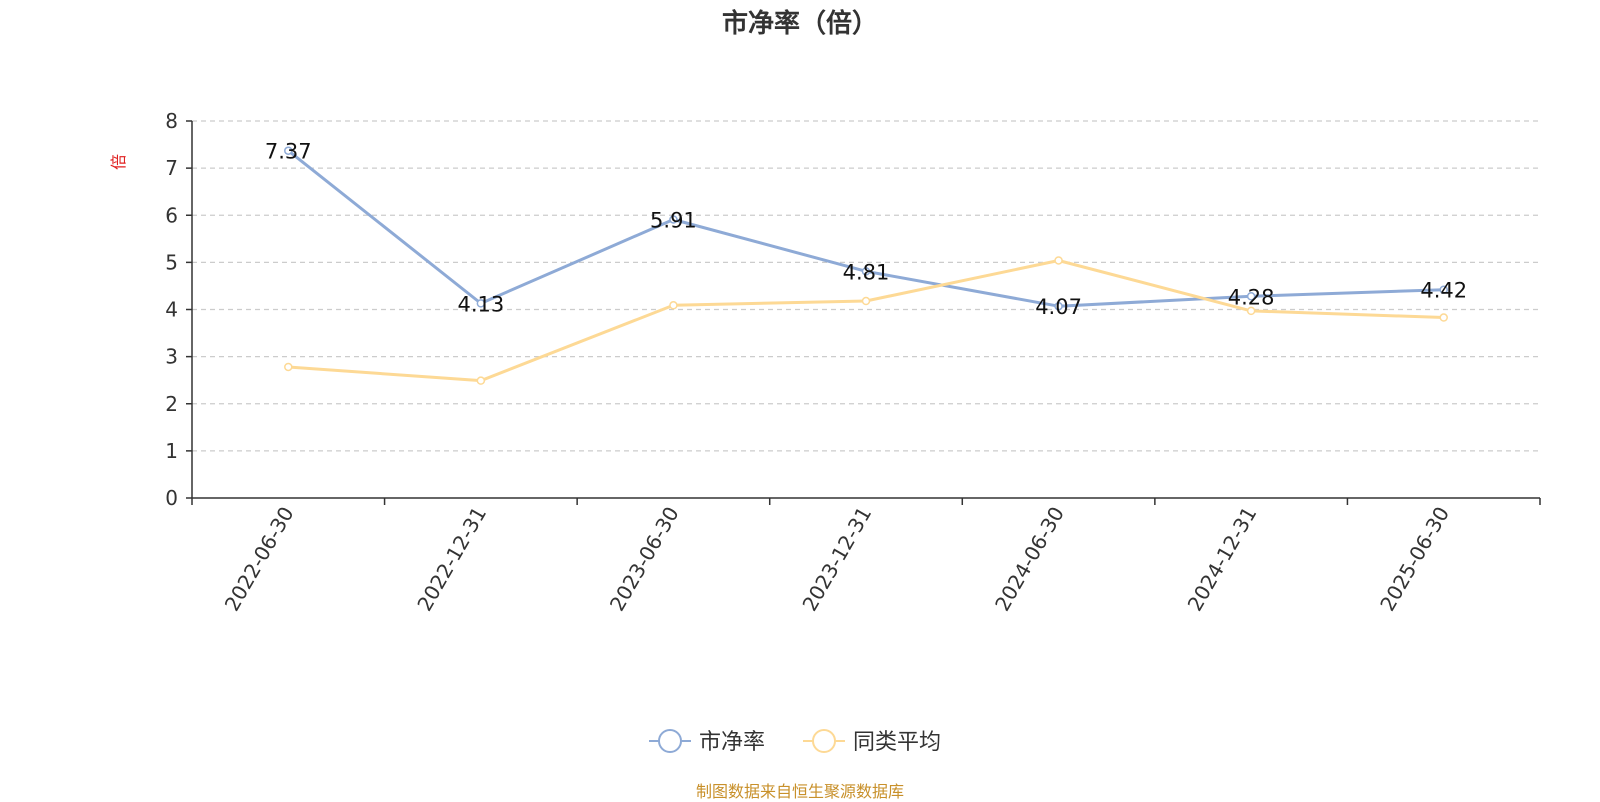  I want to click on data-label: 4.81, so click(866, 272).